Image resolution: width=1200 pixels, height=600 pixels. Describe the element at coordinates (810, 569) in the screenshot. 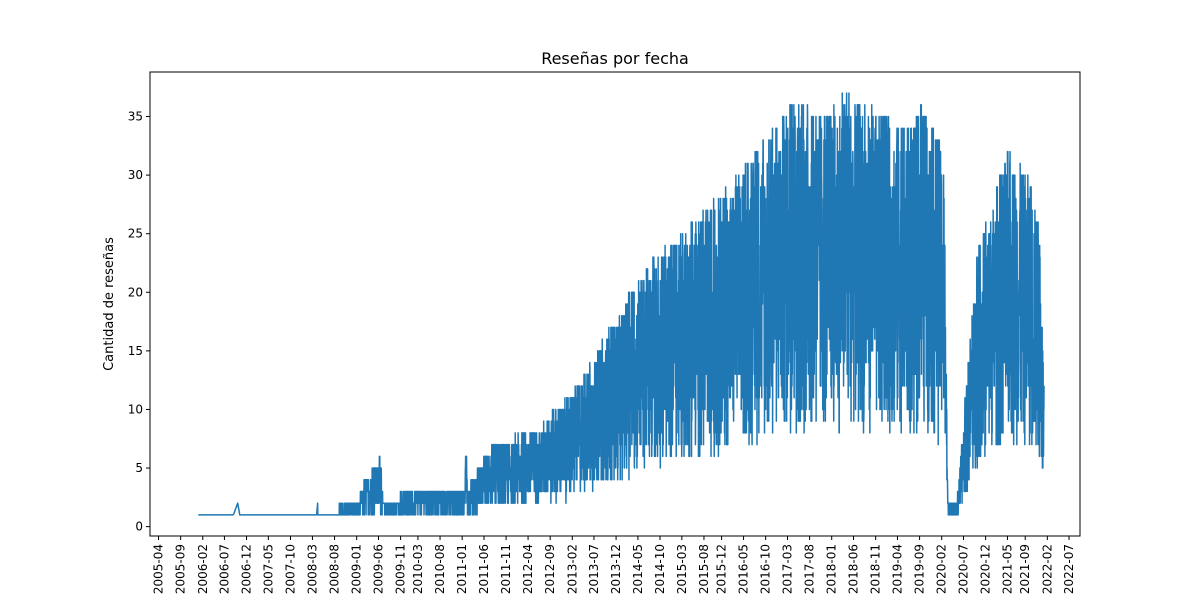

I see `x-tick-label: 2017-08` at that location.